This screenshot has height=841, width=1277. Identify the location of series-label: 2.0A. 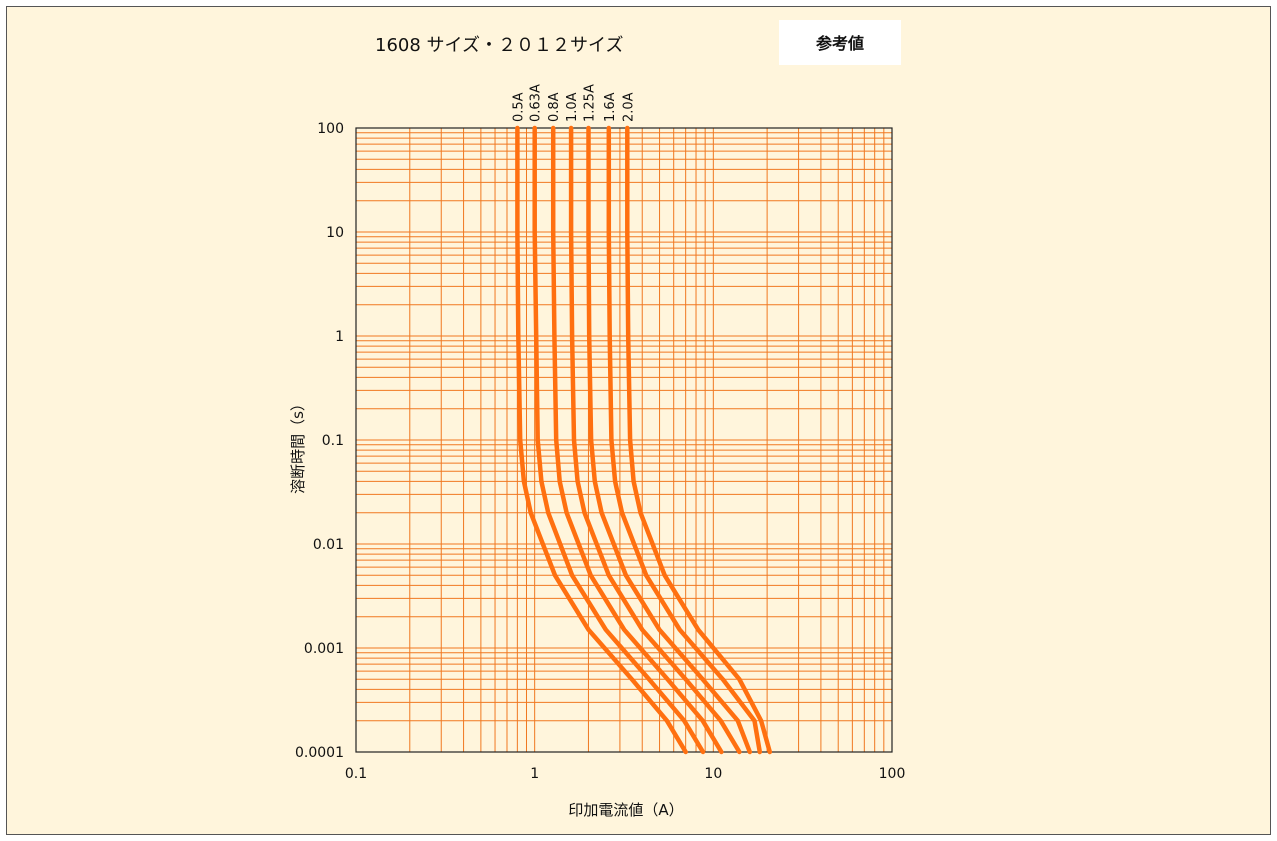
(628, 107).